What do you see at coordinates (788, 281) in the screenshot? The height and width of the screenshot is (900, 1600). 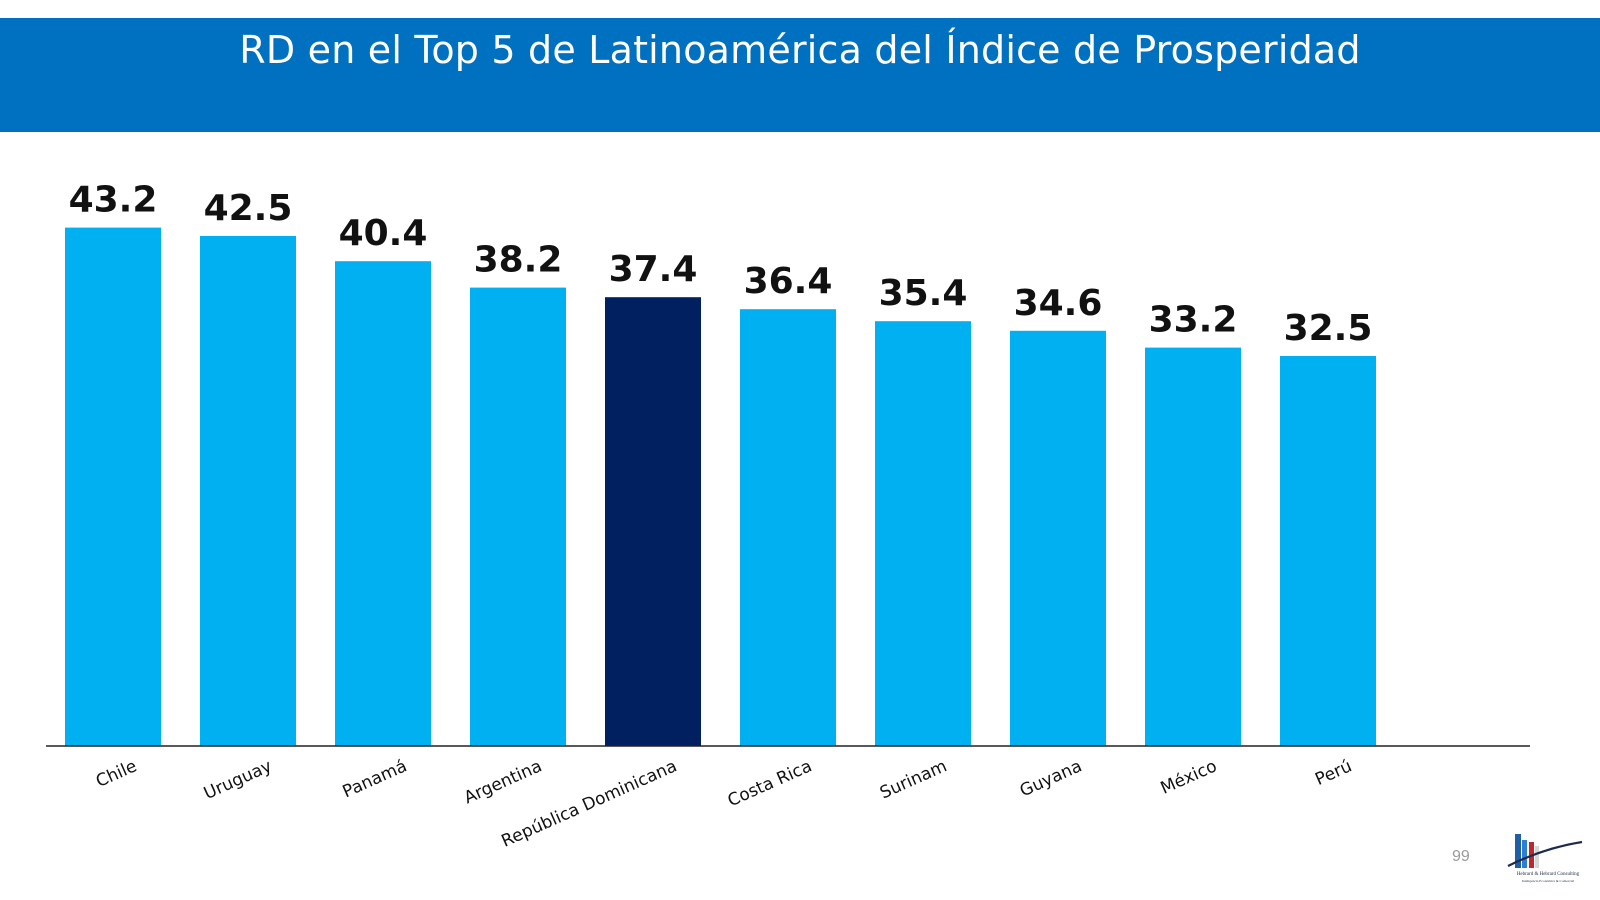 I see `value-label-costa-rica: 36.4` at bounding box center [788, 281].